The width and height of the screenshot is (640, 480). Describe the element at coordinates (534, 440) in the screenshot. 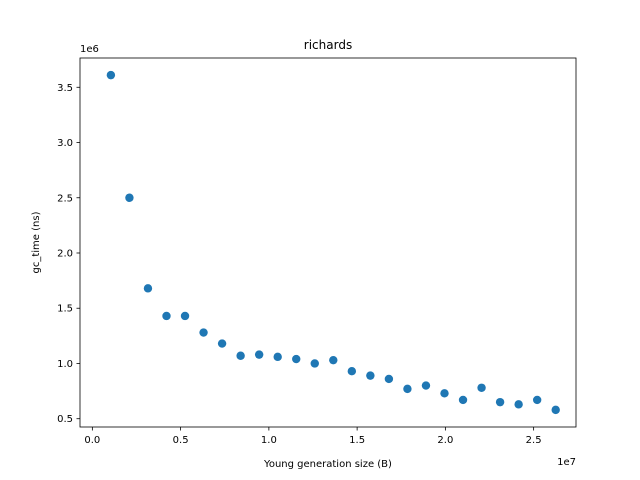

I see `x-tick-label: 2.5` at that location.